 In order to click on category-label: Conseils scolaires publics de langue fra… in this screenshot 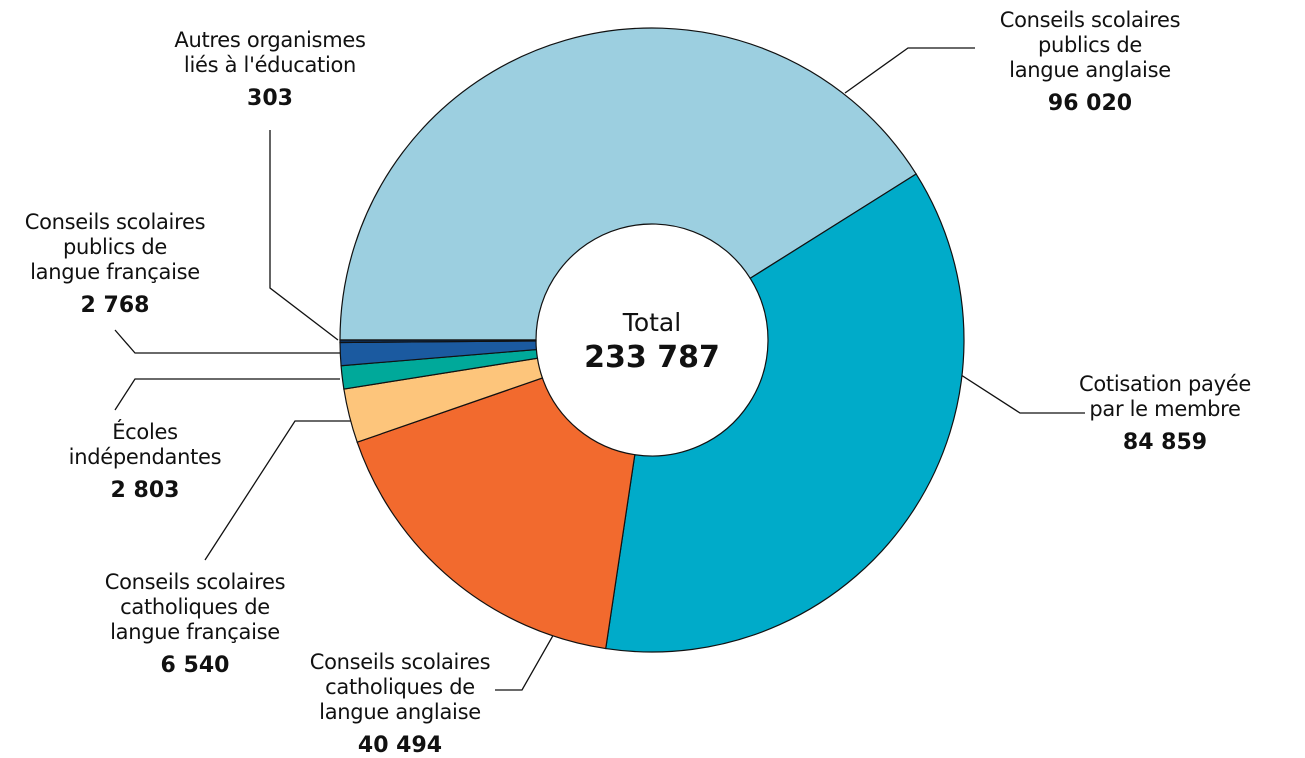, I will do `click(115, 247)`.